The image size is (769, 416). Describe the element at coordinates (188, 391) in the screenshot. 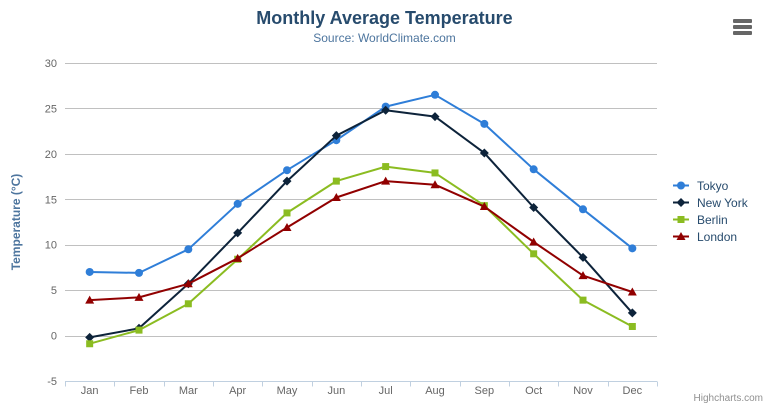

I see `svg-text: Mar` at that location.